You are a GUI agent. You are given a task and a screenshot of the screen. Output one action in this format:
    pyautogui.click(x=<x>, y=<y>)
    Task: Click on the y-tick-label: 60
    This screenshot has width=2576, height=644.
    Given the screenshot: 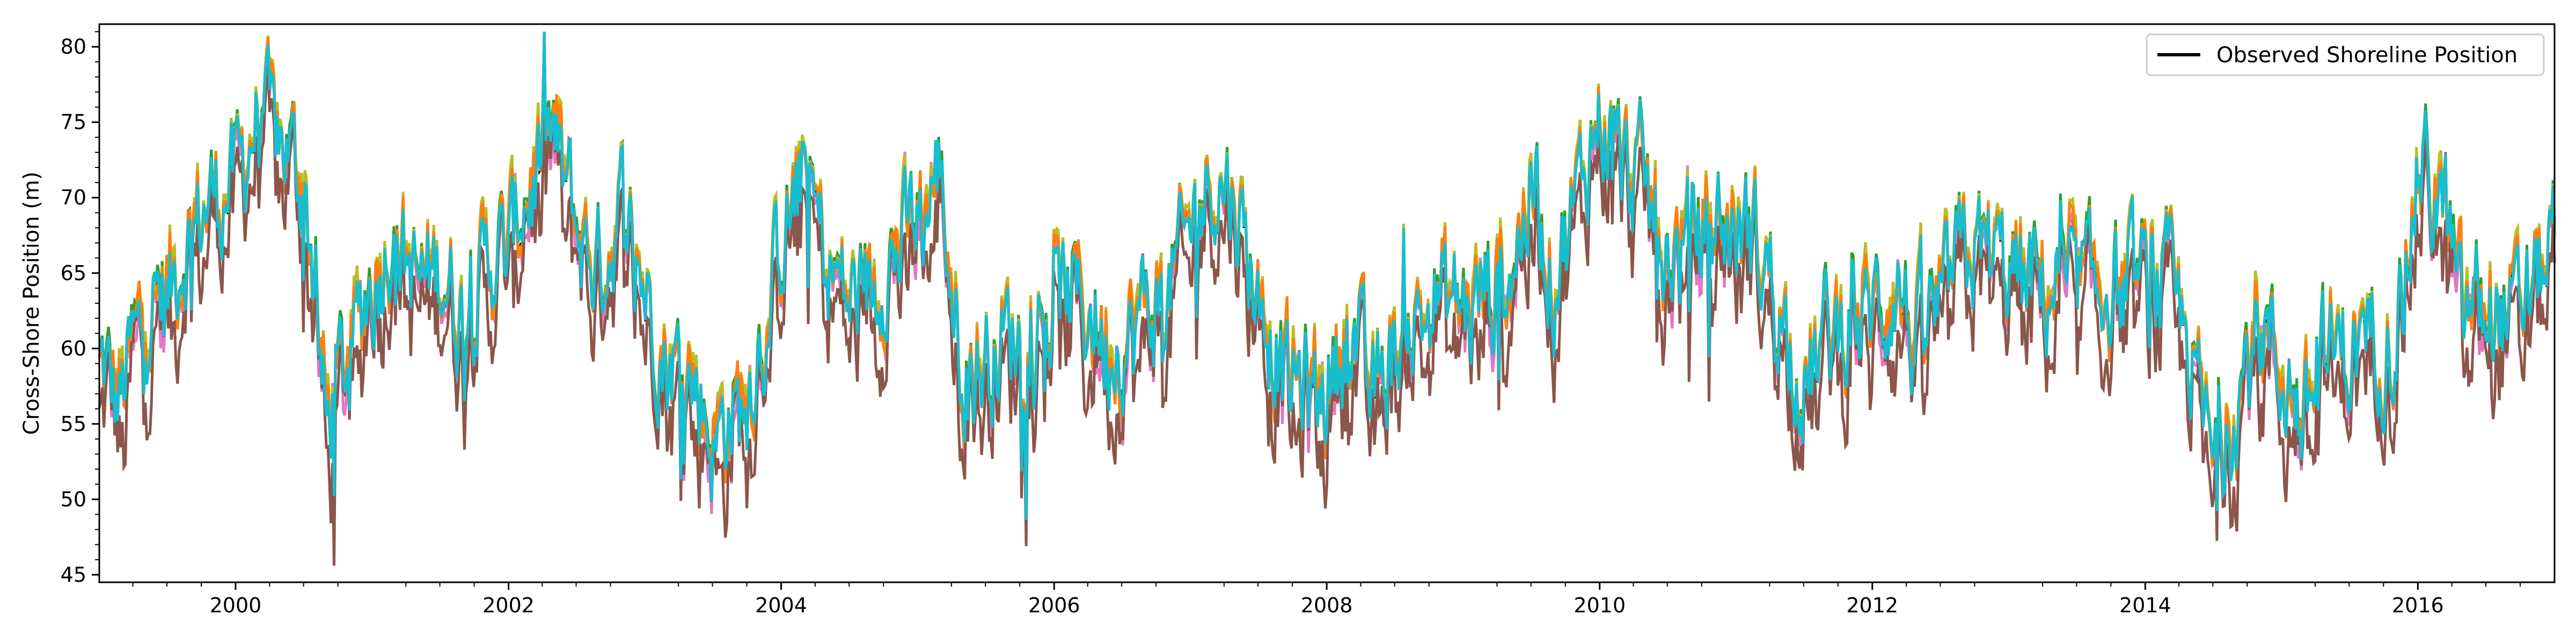 What is the action you would take?
    pyautogui.click(x=73, y=348)
    